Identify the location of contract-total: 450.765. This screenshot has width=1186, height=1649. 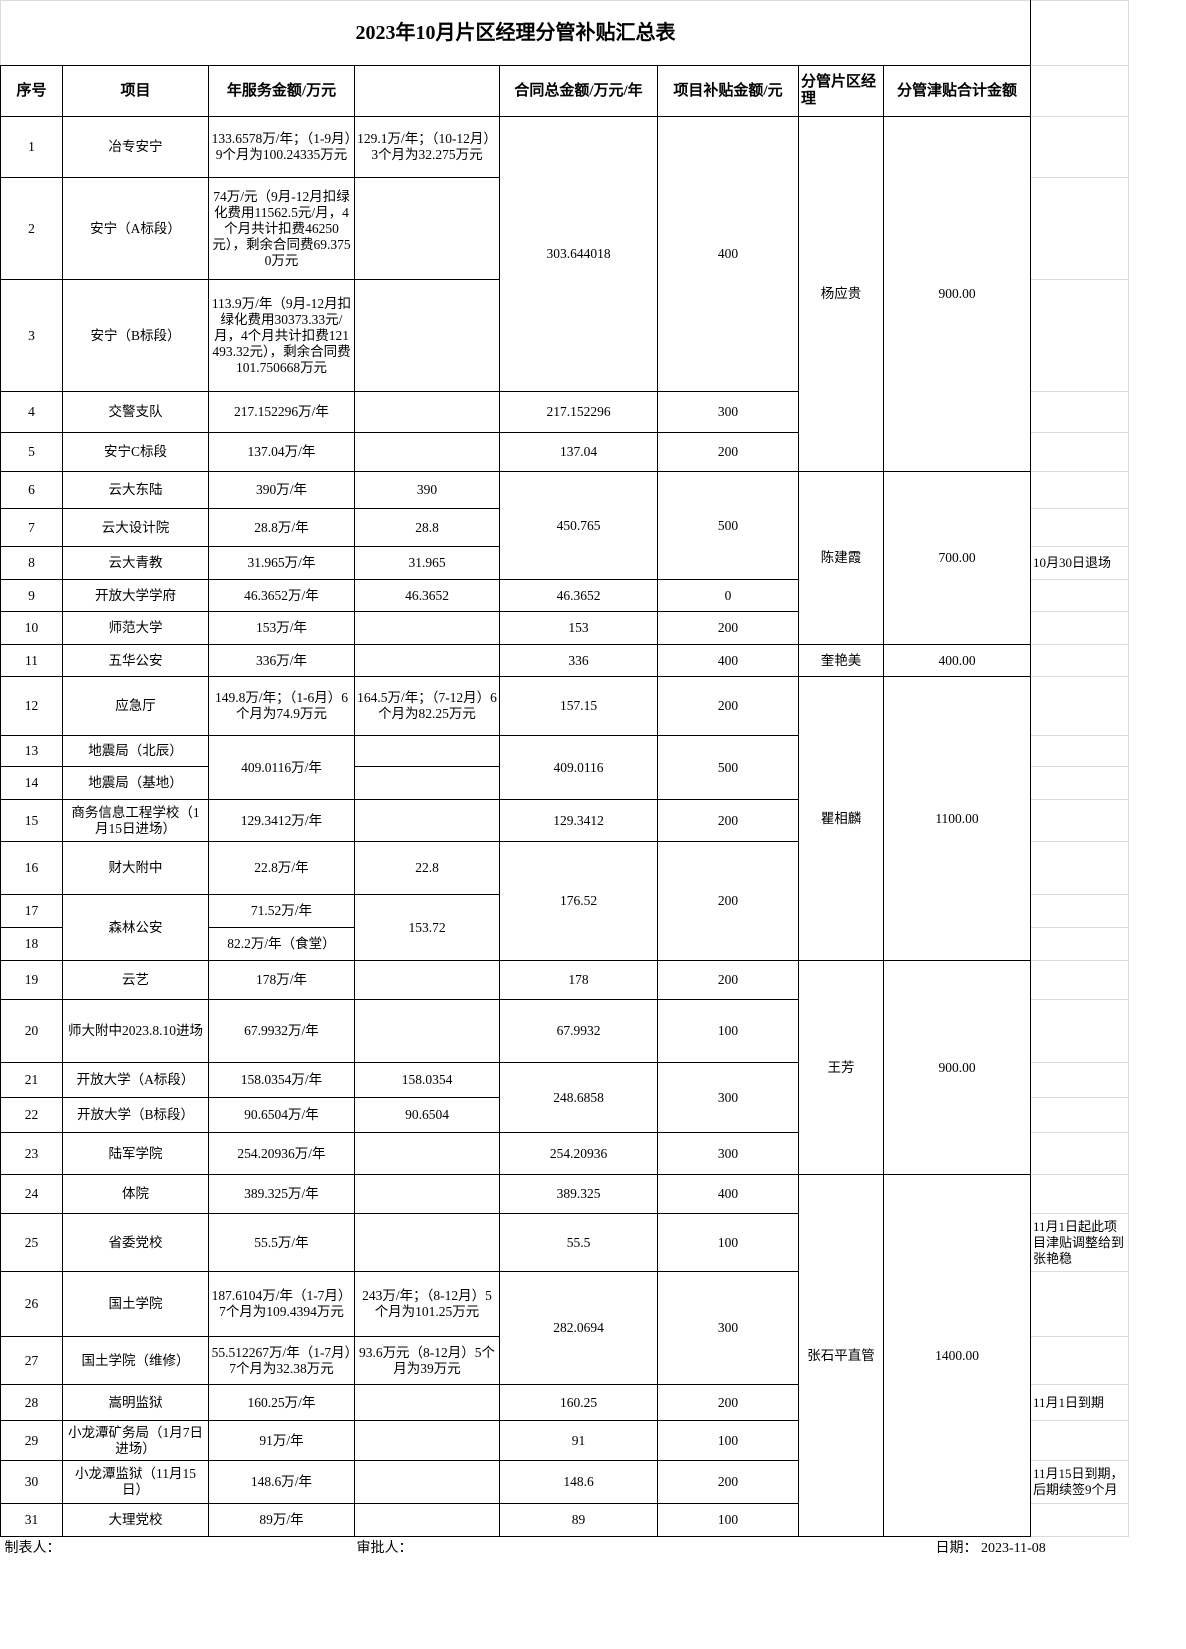
(578, 525).